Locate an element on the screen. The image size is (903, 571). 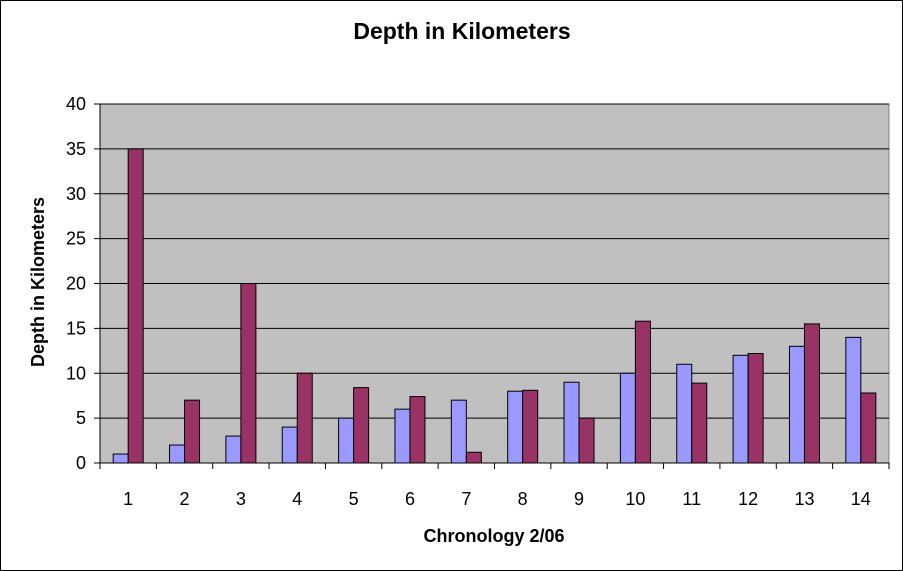
x-tick-label-4: 4 is located at coordinates (297, 499).